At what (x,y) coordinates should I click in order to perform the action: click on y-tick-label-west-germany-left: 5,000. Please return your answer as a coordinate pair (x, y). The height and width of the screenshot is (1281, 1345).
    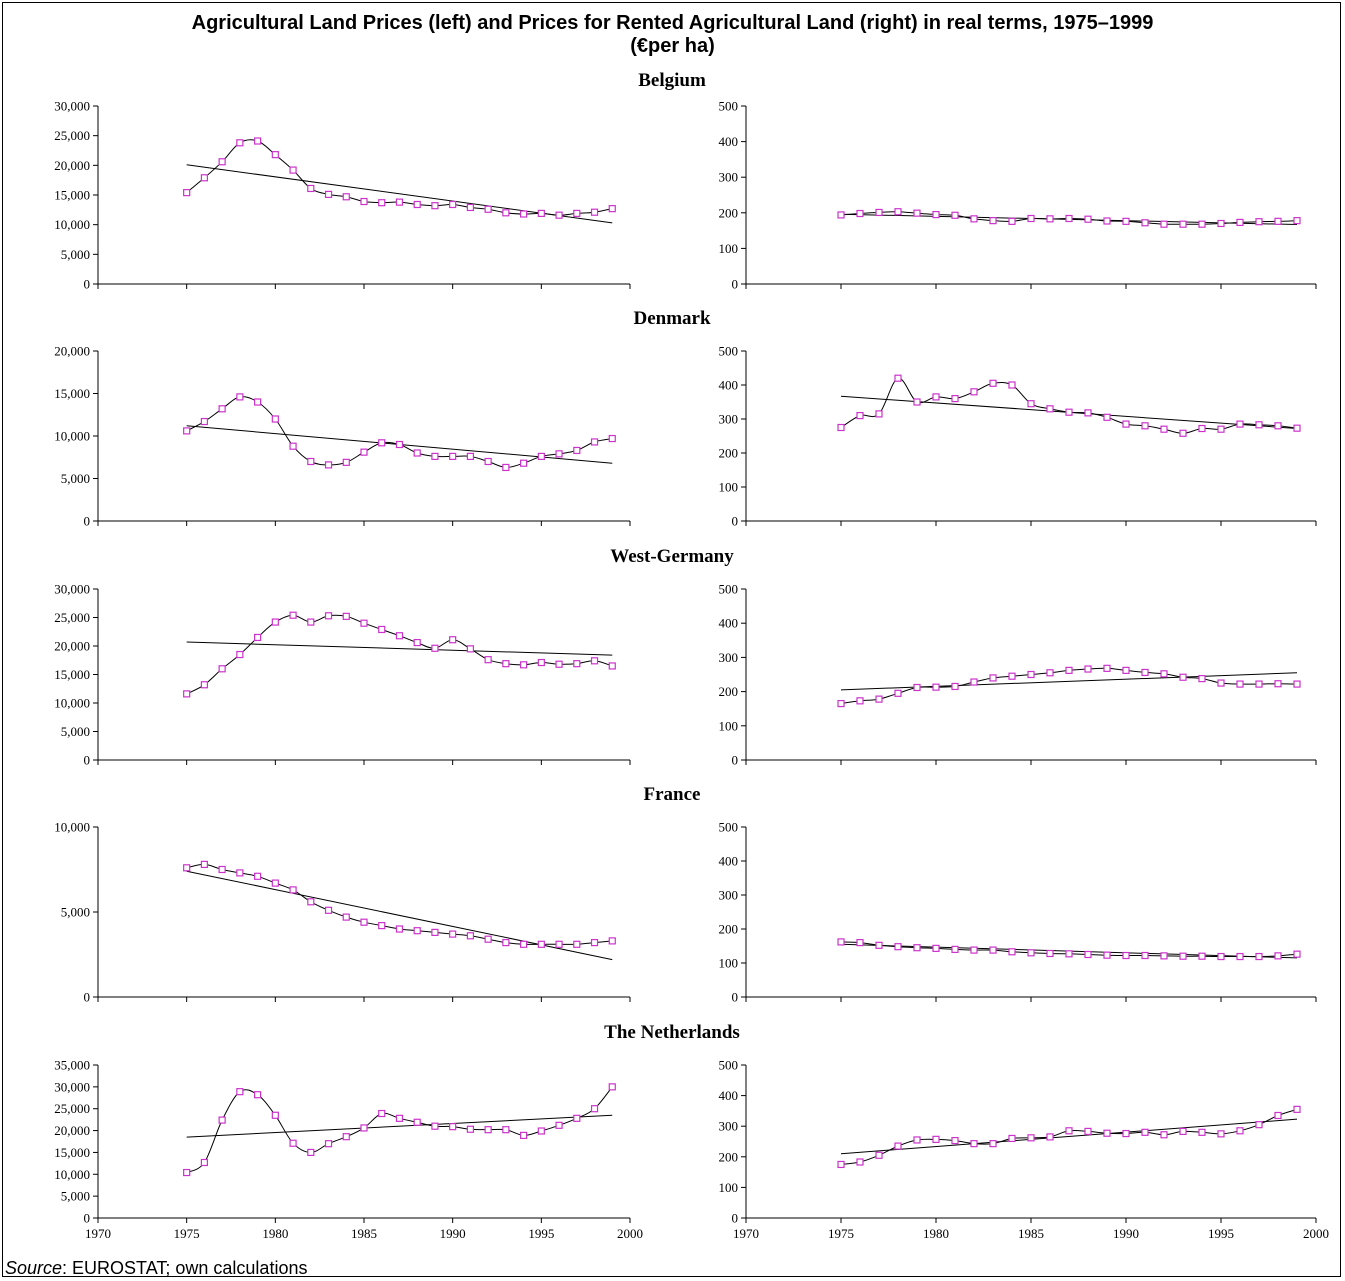
    Looking at the image, I should click on (75, 731).